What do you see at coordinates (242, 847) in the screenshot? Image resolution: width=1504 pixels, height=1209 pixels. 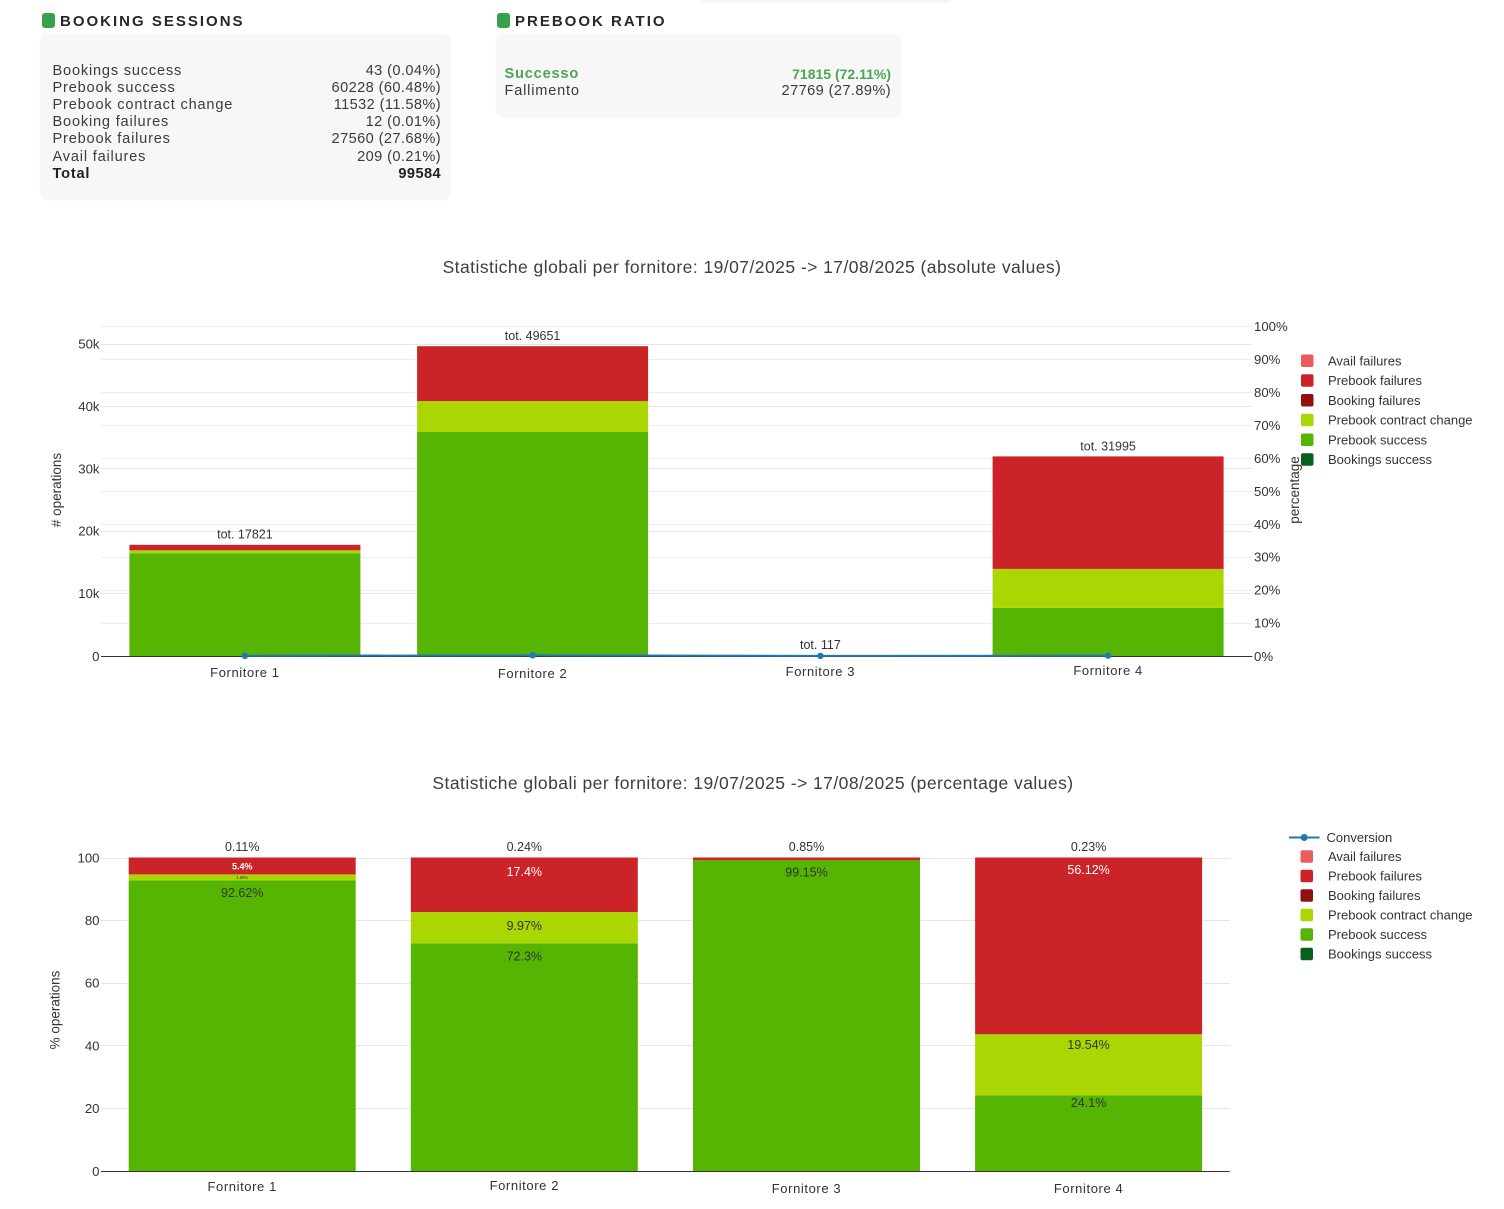 I see `svg-text: 0.11%` at bounding box center [242, 847].